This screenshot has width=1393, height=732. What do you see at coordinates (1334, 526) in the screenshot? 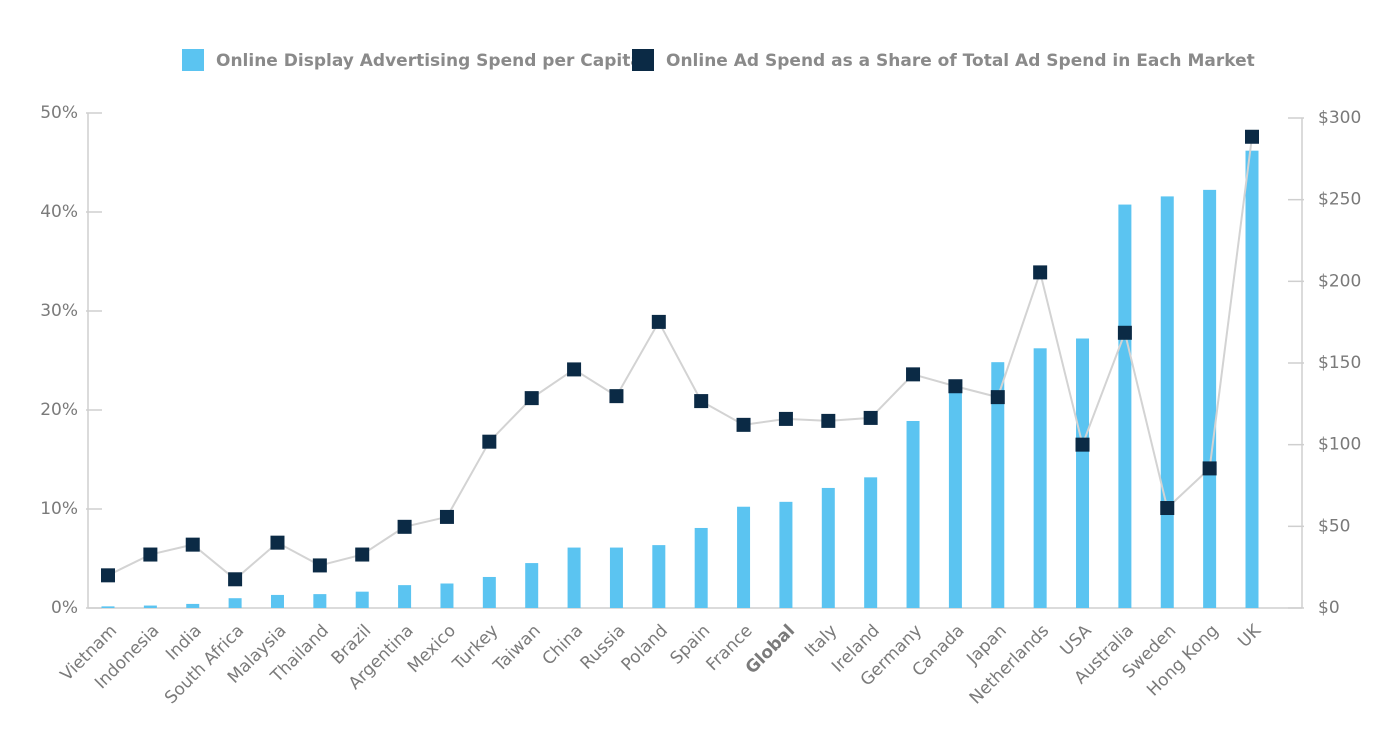
I see `y2-tick-label: $50` at bounding box center [1334, 526].